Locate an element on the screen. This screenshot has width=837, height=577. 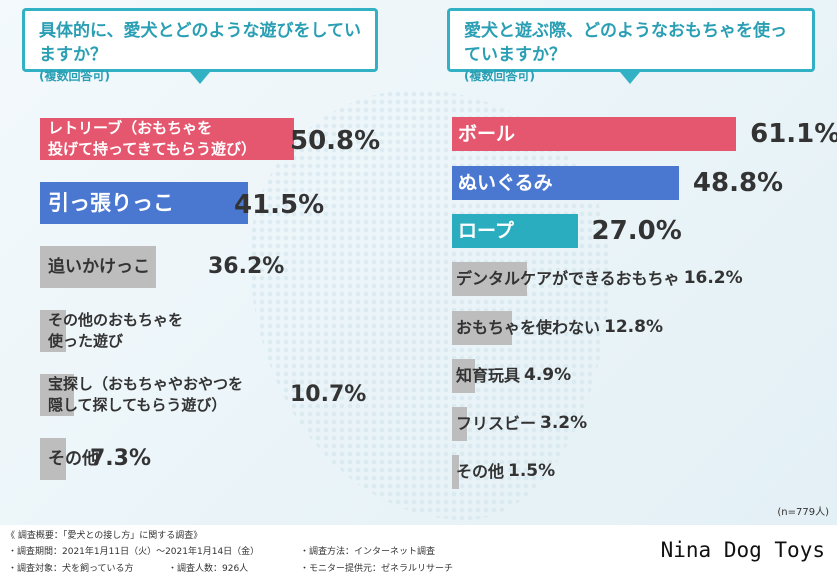
right-value-label: 61.1% is located at coordinates (793, 134).